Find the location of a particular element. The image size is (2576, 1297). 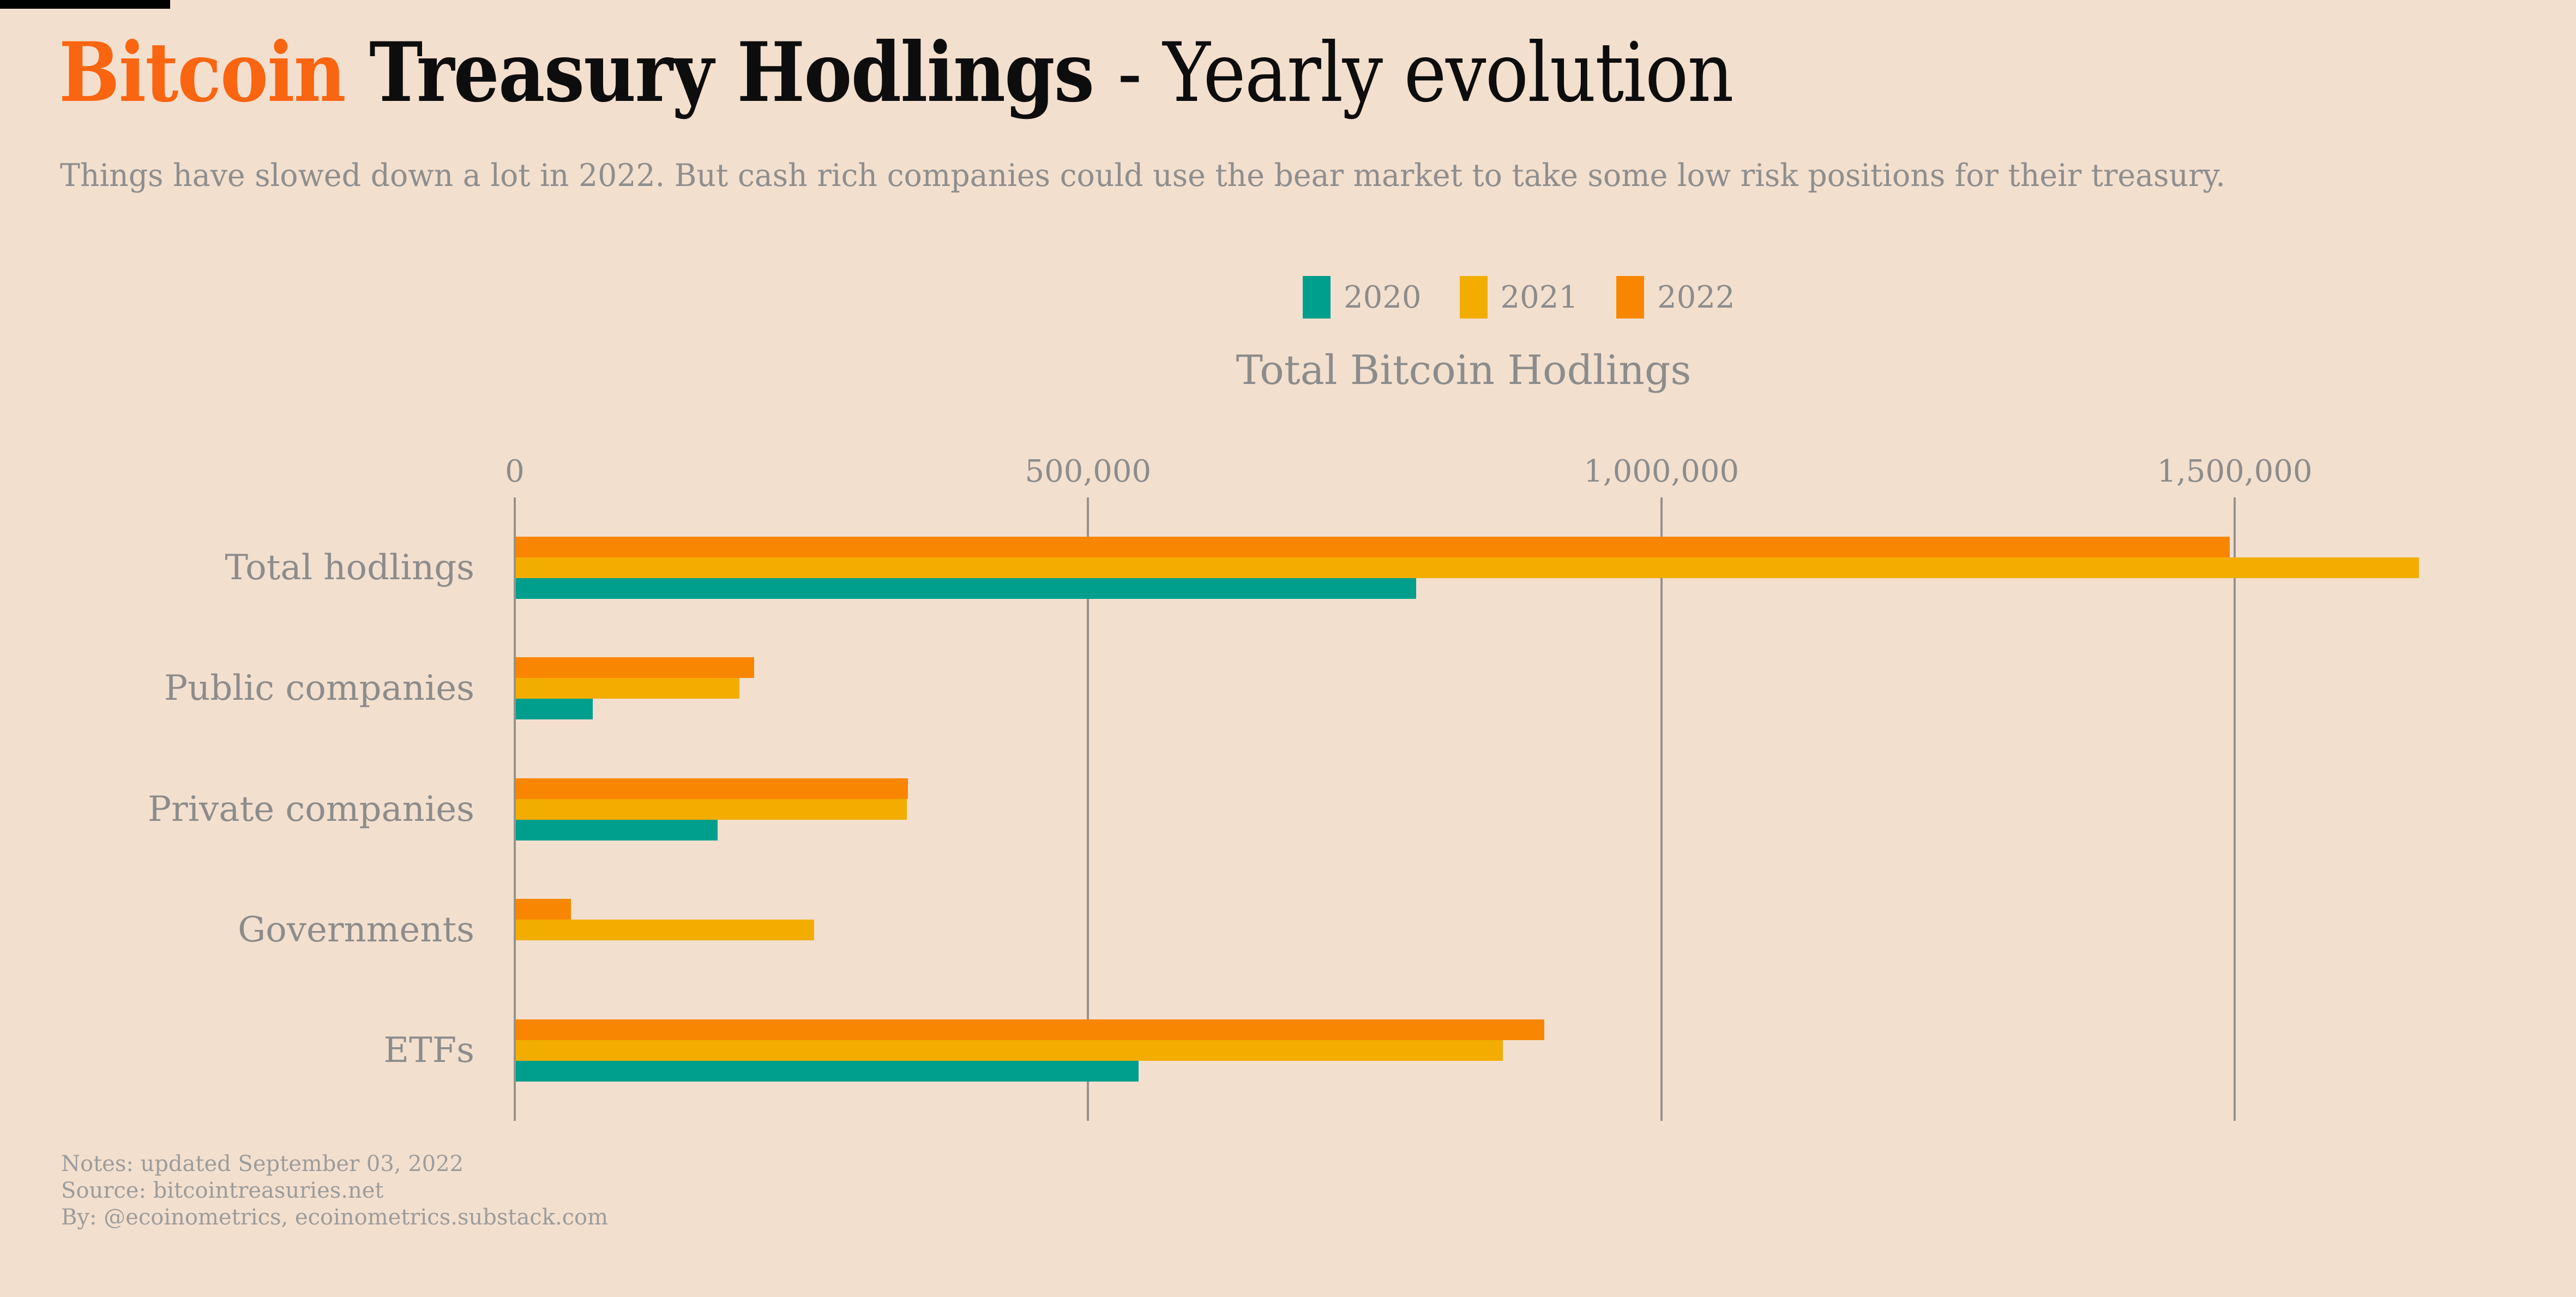

legend-item-2021: 2021 is located at coordinates (1519, 297).